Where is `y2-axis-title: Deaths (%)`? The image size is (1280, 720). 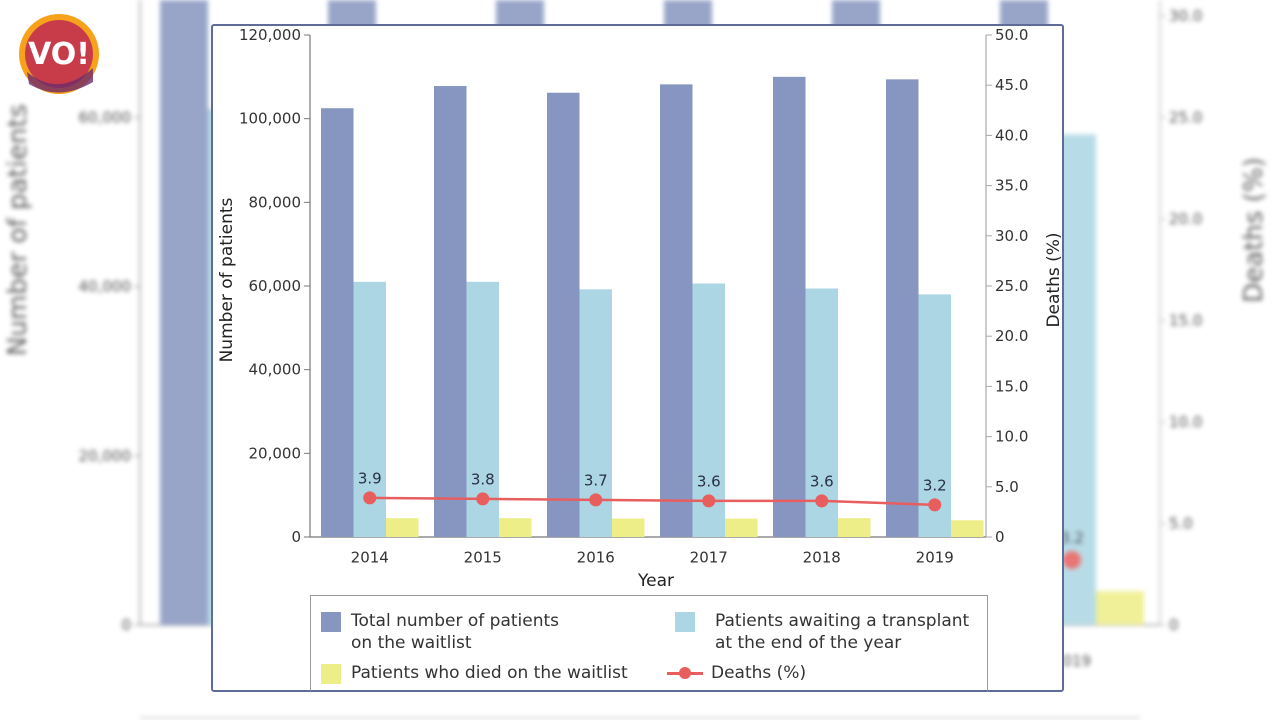 y2-axis-title: Deaths (%) is located at coordinates (1054, 279).